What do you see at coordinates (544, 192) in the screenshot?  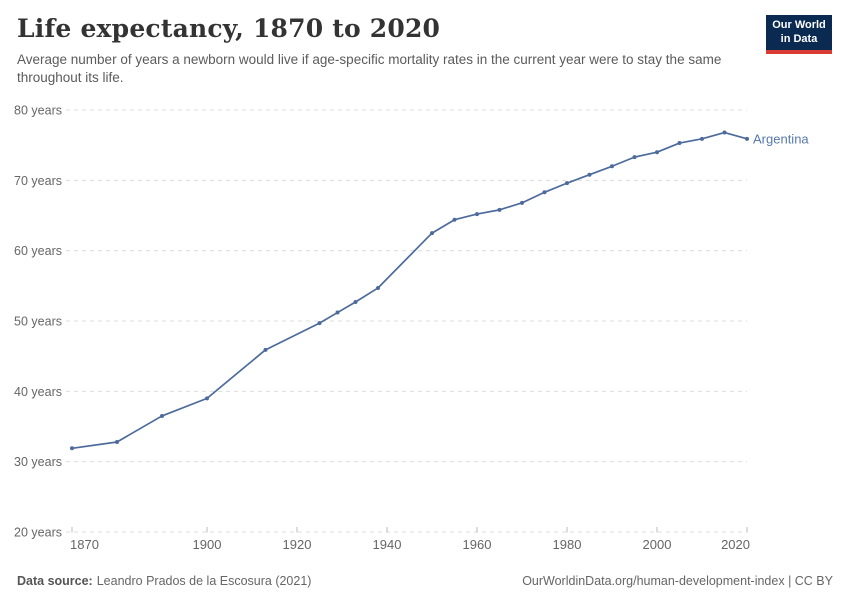 I see `data-point-argentina-1975` at bounding box center [544, 192].